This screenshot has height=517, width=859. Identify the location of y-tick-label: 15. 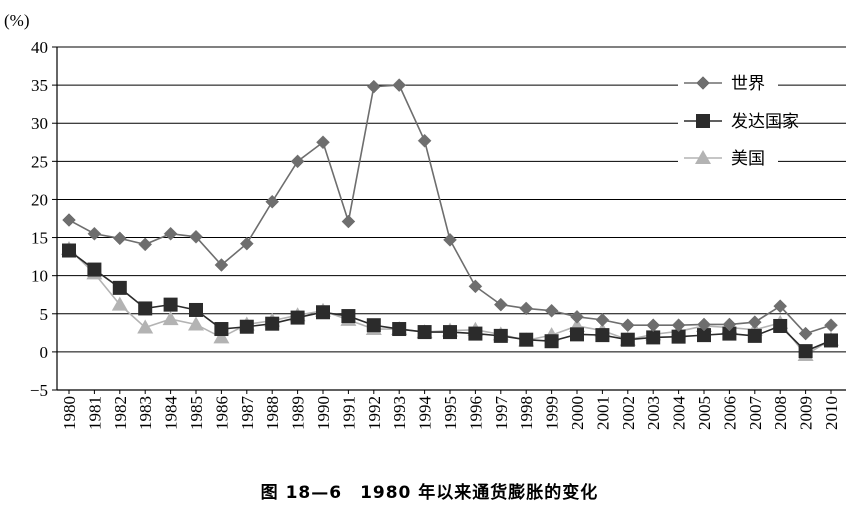
(39, 238).